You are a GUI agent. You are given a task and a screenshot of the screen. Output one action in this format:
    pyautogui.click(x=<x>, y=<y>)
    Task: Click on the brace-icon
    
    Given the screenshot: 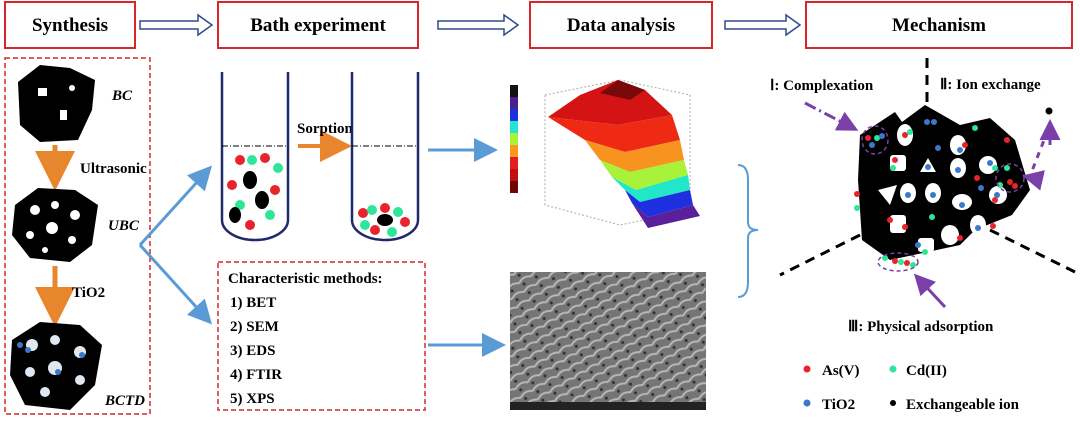 What is the action you would take?
    pyautogui.click(x=748, y=231)
    